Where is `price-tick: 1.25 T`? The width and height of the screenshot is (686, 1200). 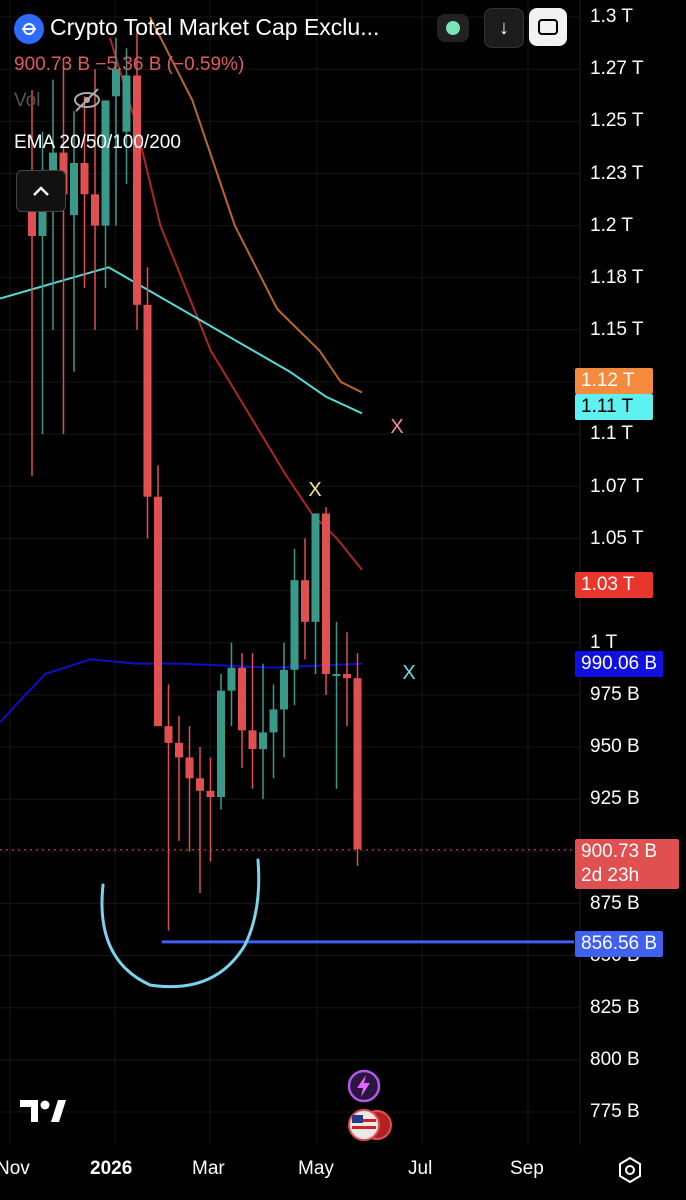 price-tick: 1.25 T is located at coordinates (617, 120).